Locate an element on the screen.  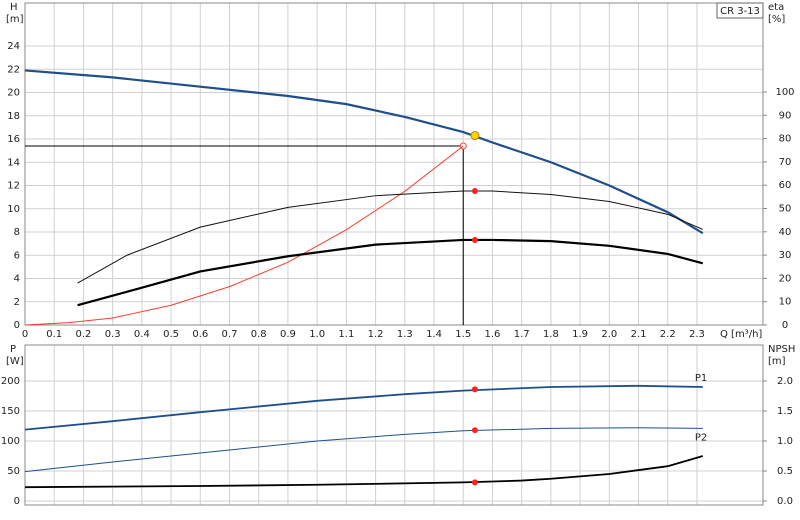
y-axis-label: H is located at coordinates (14, 7).